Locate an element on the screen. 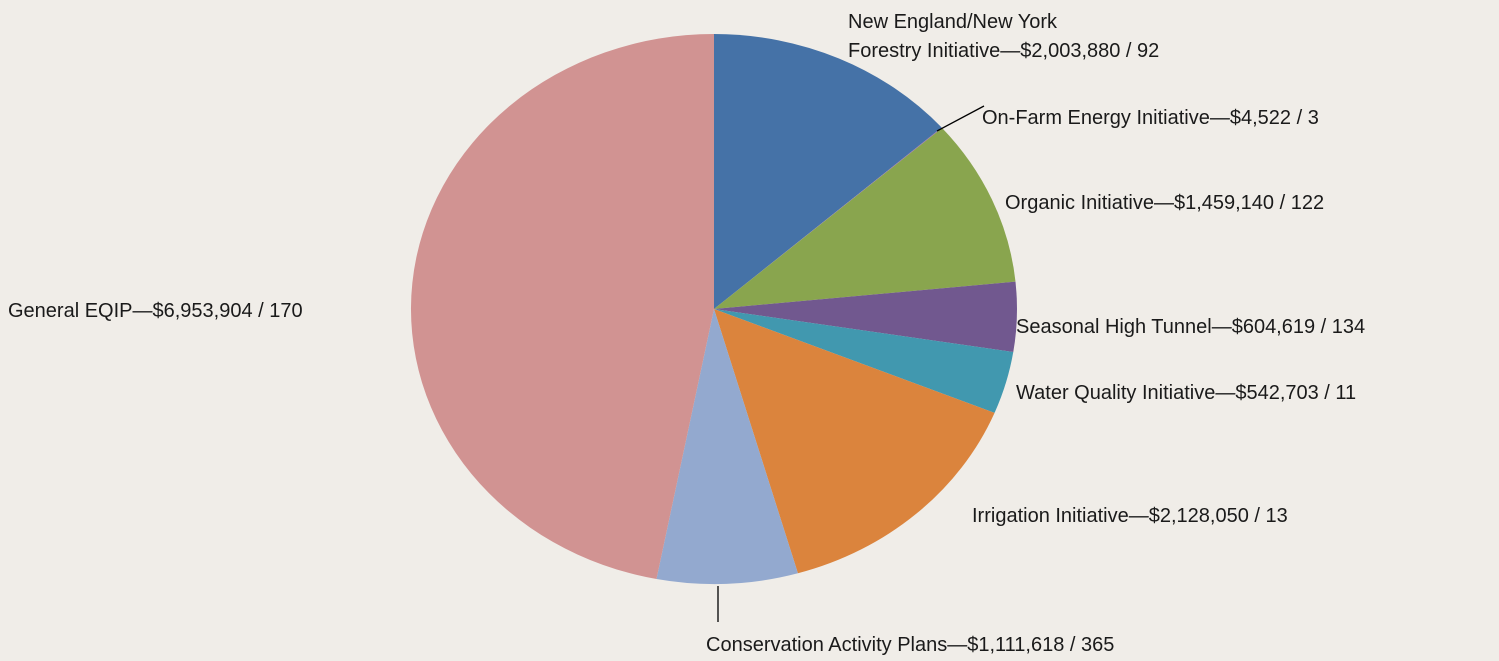  slice-label-seasonal-high-tunnel: Seasonal High Tunnel—$604,619 / 134 is located at coordinates (1190, 327).